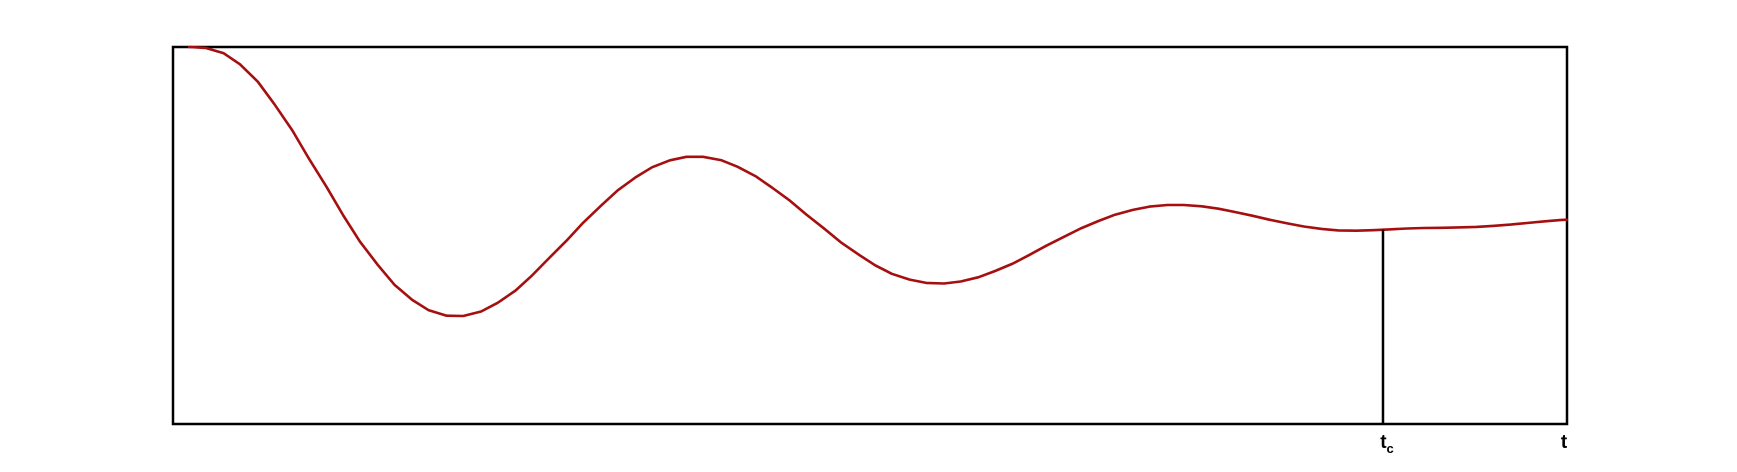 This screenshot has width=1737, height=472. What do you see at coordinates (1564, 442) in the screenshot?
I see `t-tick-label: t` at bounding box center [1564, 442].